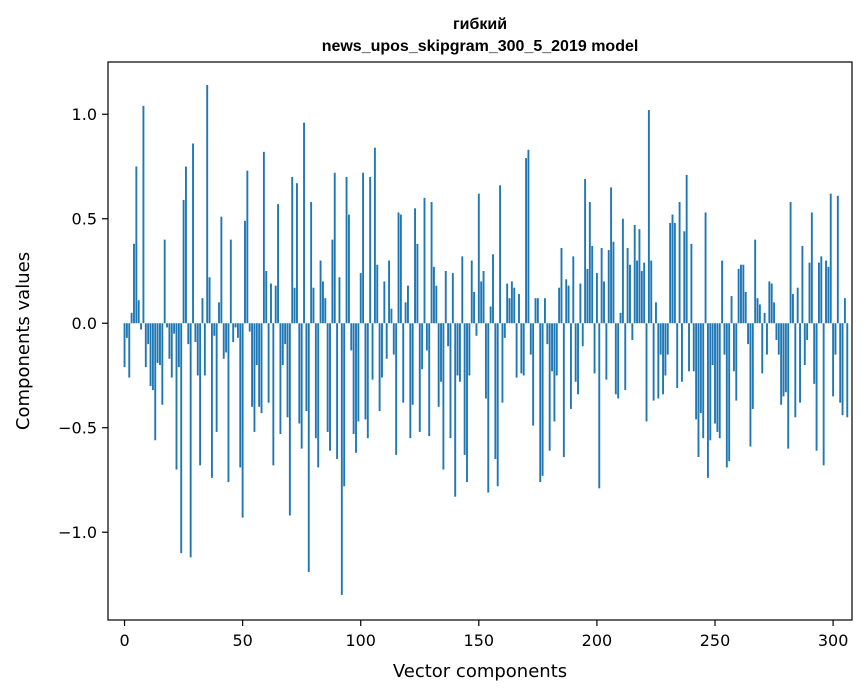 The width and height of the screenshot is (867, 696). Describe the element at coordinates (84, 114) in the screenshot. I see `y-tick-label: 1.0` at that location.